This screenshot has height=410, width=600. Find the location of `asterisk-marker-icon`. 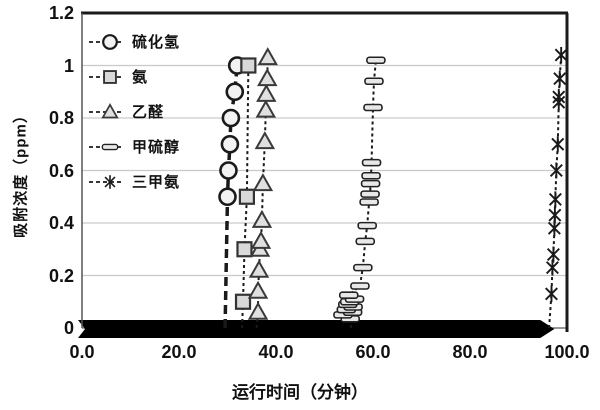

asterisk-marker-icon is located at coordinates (106, 181).